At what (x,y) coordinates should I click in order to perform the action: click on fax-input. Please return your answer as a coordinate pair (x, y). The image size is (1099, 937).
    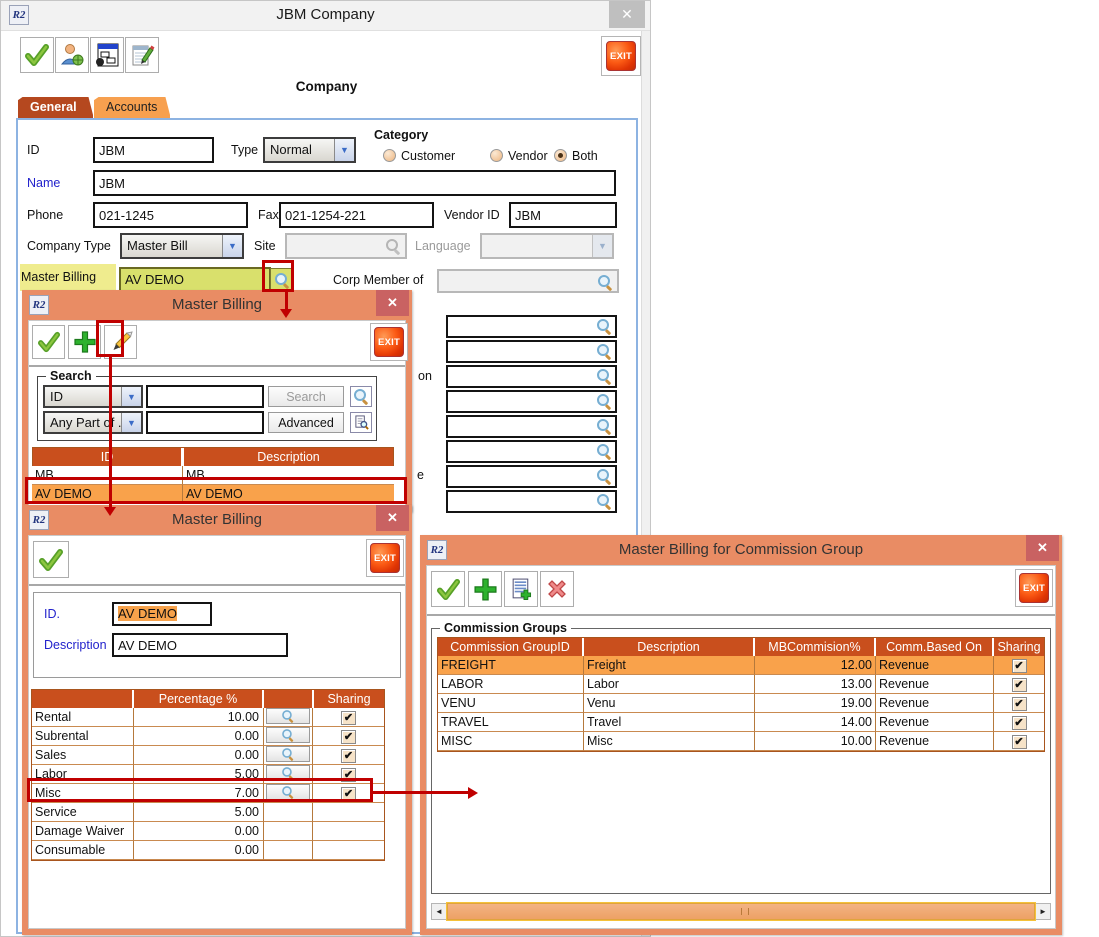
    Looking at the image, I should click on (356, 215).